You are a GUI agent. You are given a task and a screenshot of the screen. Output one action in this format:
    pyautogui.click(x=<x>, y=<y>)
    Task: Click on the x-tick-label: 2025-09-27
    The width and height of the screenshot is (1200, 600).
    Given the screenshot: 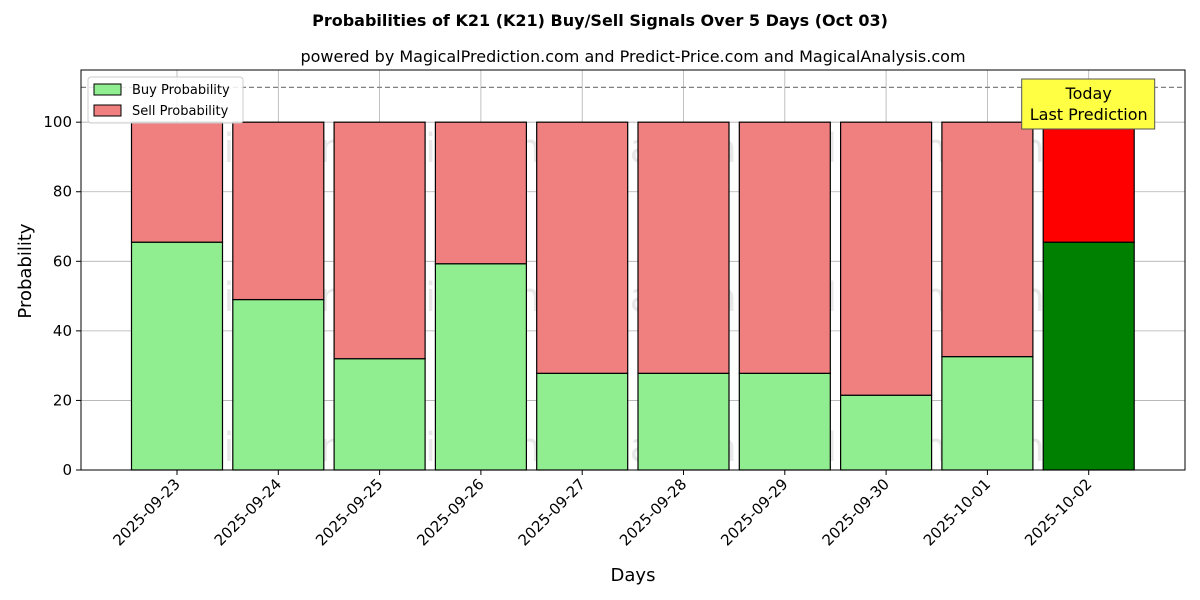 What is the action you would take?
    pyautogui.click(x=552, y=512)
    